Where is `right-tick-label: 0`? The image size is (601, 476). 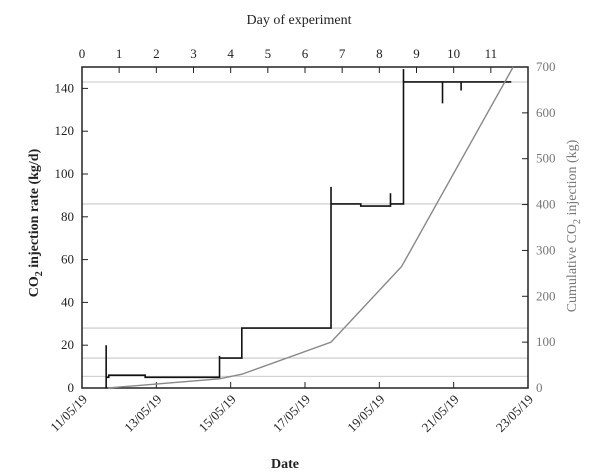
right-tick-label: 0 is located at coordinates (539, 387).